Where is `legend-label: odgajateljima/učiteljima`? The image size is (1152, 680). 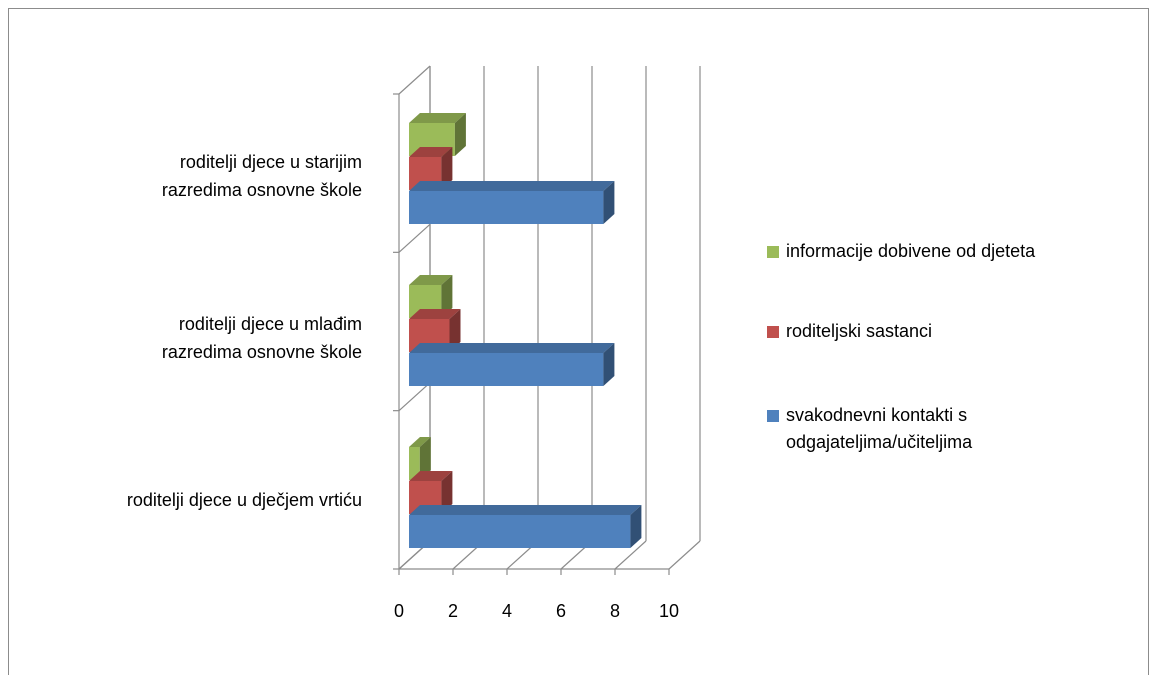
legend-label: odgajateljima/učiteljima is located at coordinates (879, 442).